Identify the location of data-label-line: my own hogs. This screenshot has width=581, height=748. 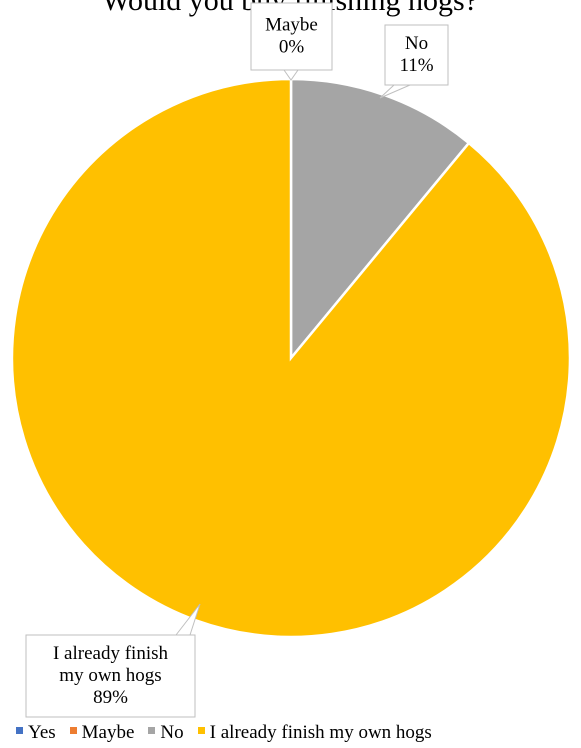
(110, 675).